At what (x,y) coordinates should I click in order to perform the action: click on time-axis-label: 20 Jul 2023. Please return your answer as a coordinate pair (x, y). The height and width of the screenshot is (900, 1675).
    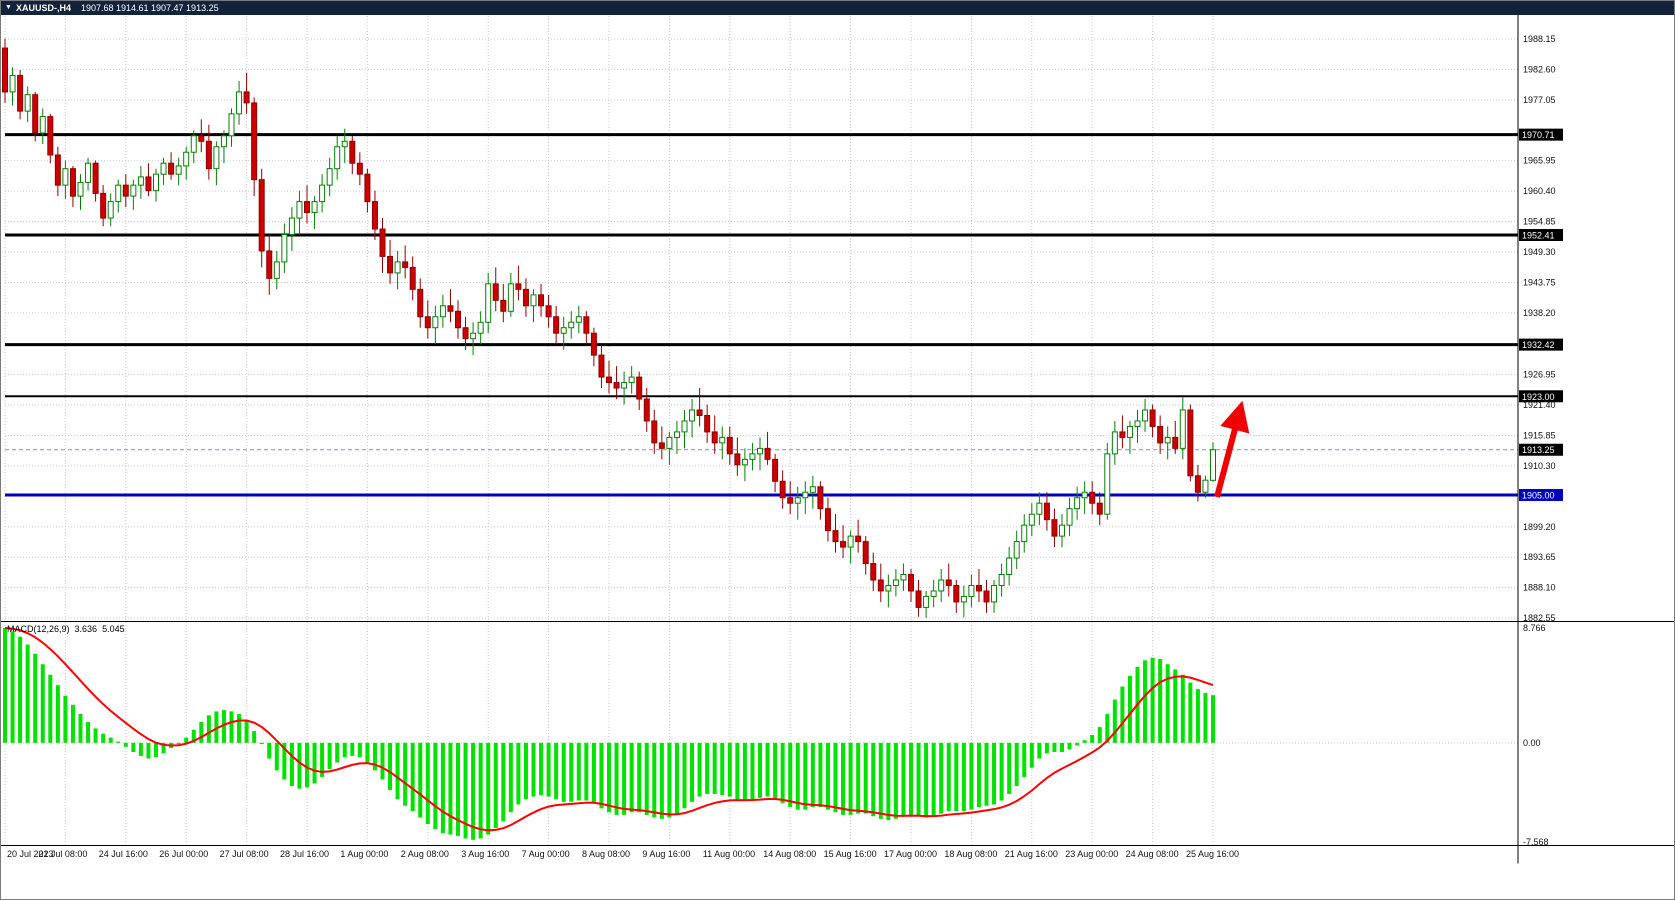
    Looking at the image, I should click on (30, 854).